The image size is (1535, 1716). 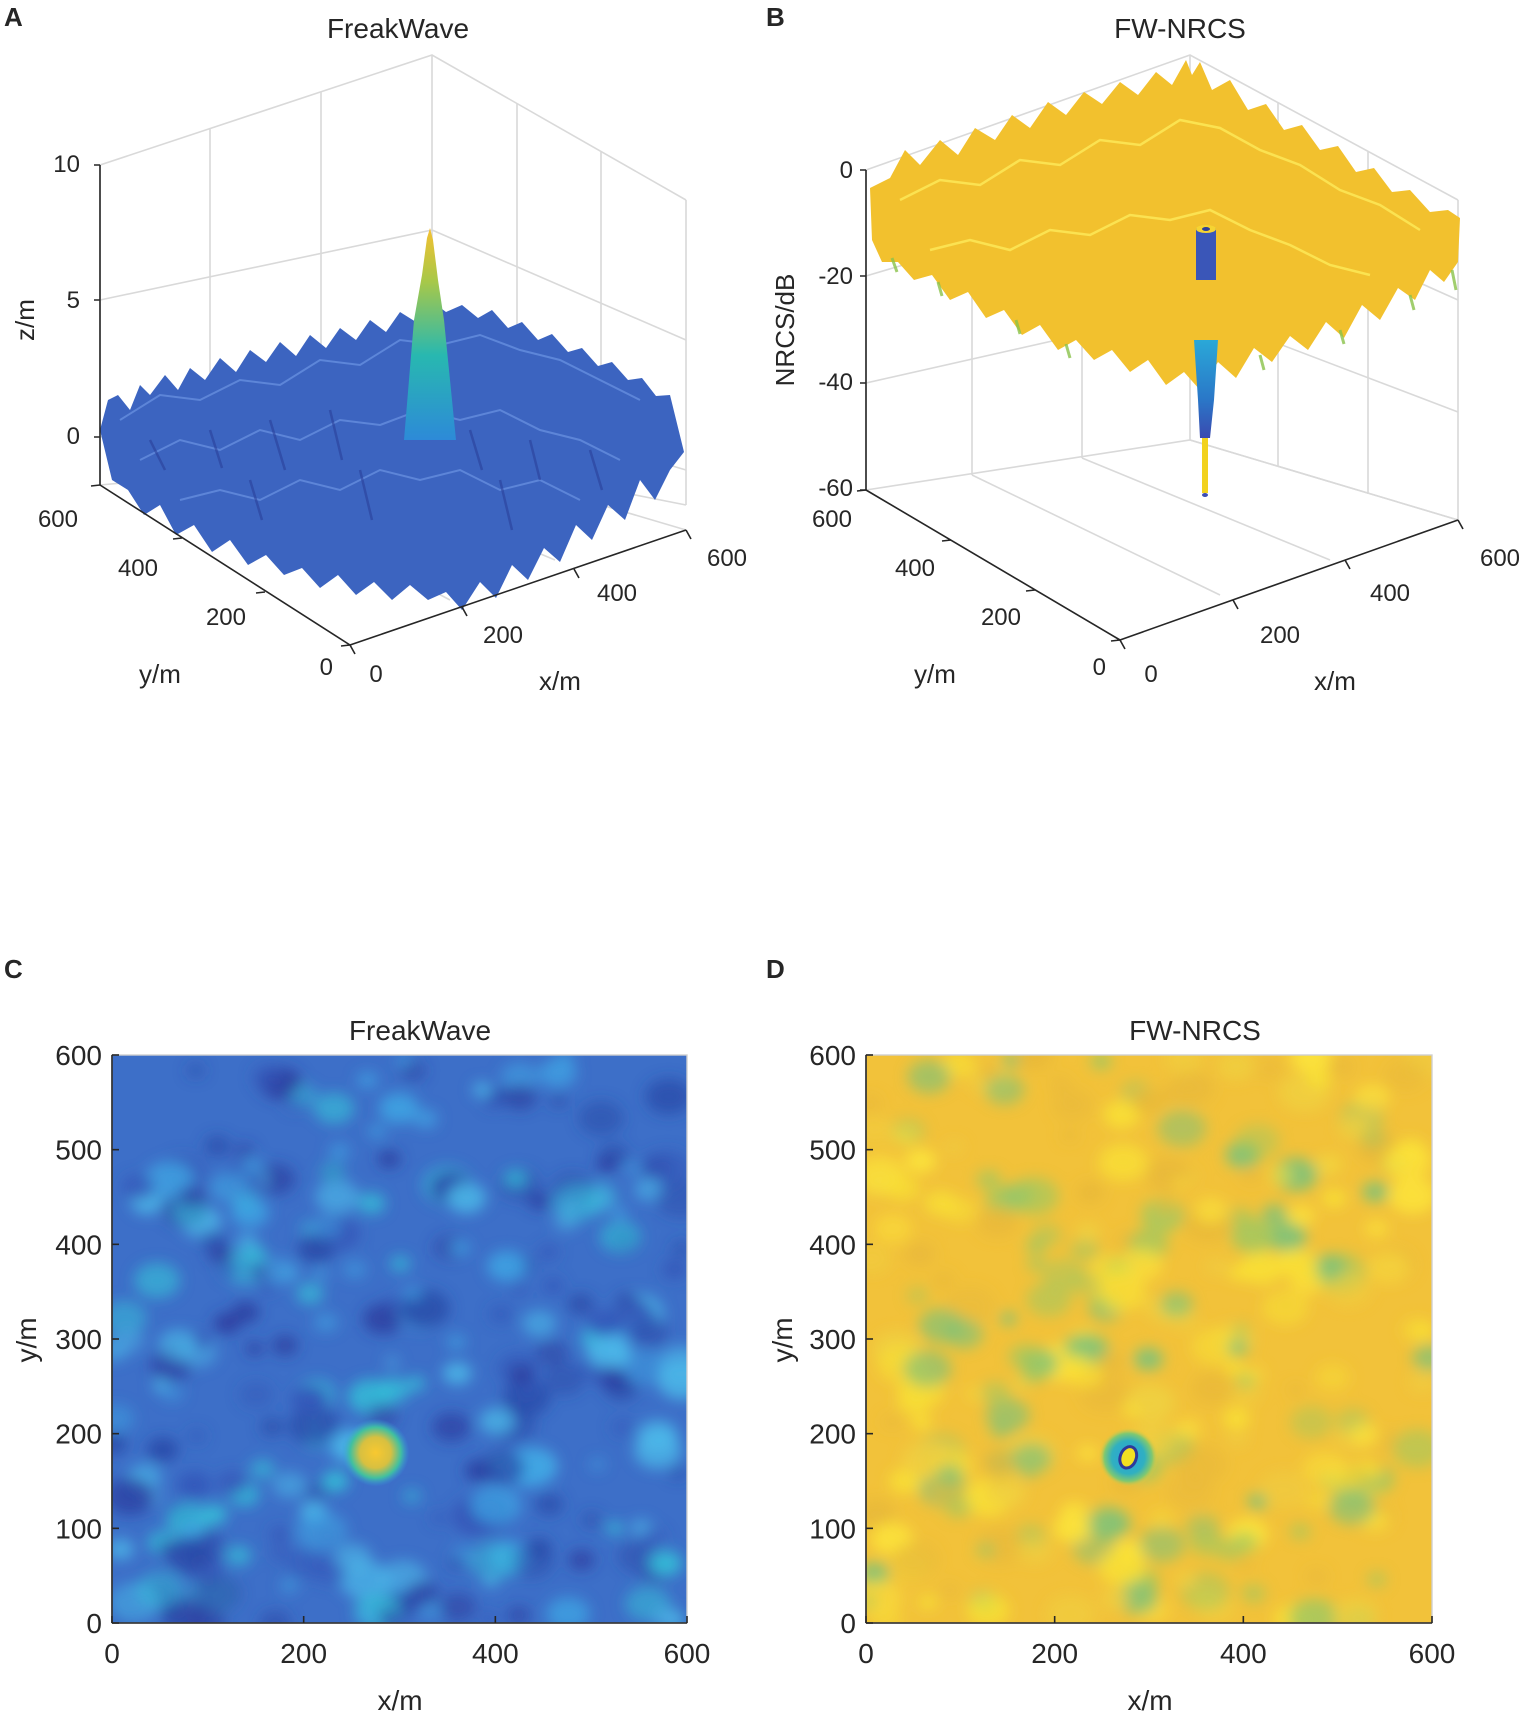 I want to click on chart-b-zlabel: NRCS/dB, so click(x=785, y=330).